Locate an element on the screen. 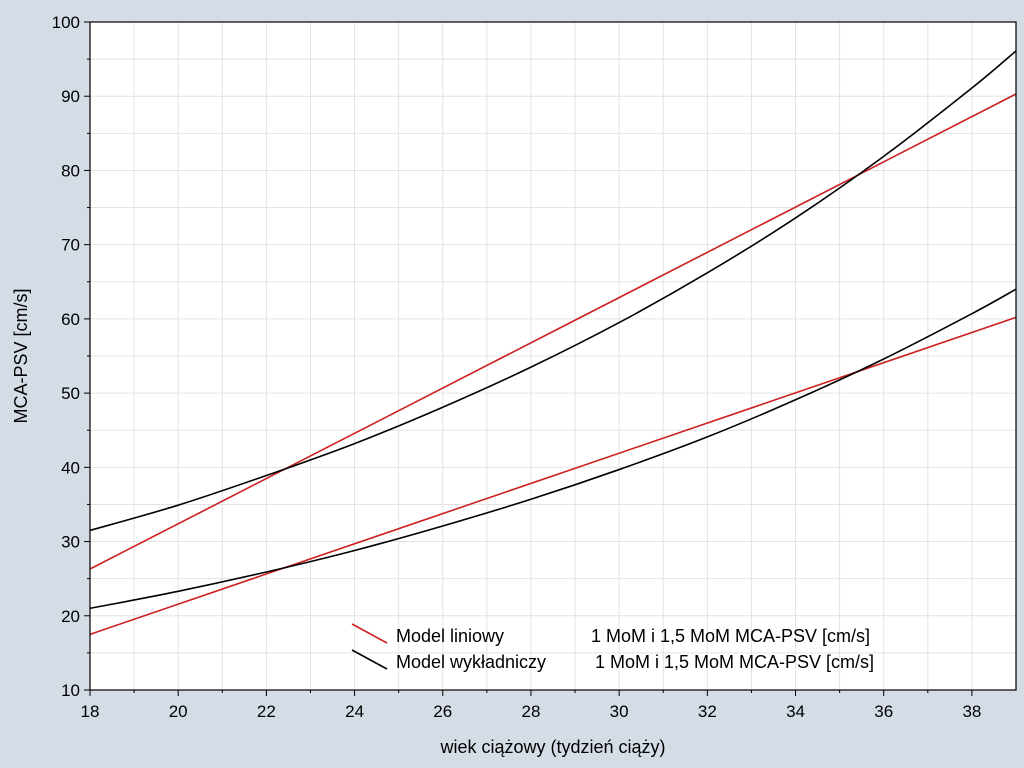 The height and width of the screenshot is (768, 1024). x-tick-label: 20 is located at coordinates (178, 711).